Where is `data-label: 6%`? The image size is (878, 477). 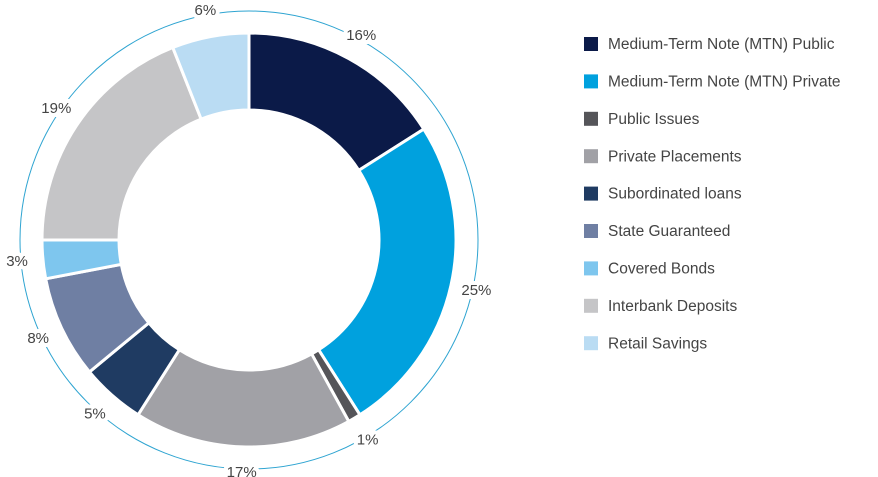 data-label: 6% is located at coordinates (205, 10).